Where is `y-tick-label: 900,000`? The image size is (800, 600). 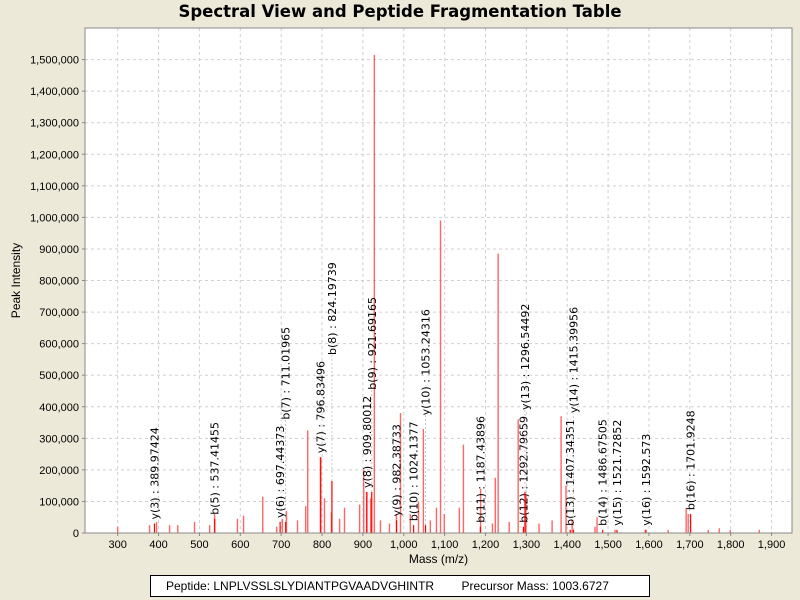 y-tick-label: 900,000 is located at coordinates (59, 250).